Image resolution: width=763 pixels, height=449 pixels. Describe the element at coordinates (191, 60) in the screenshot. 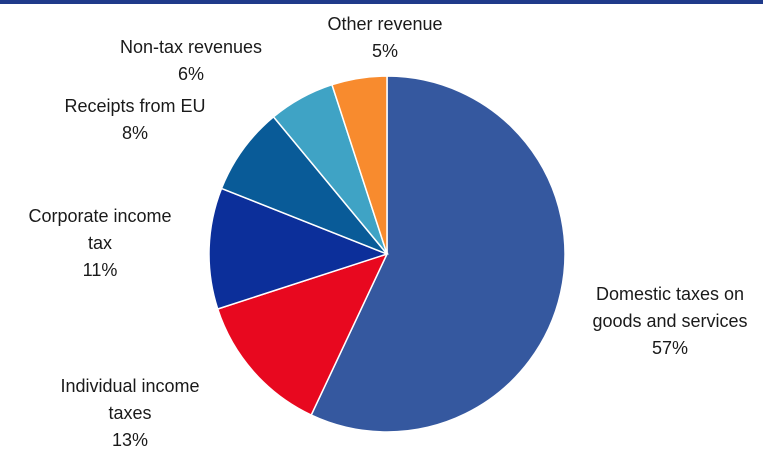

I see `slice-label: Non-tax revenues 6%` at that location.